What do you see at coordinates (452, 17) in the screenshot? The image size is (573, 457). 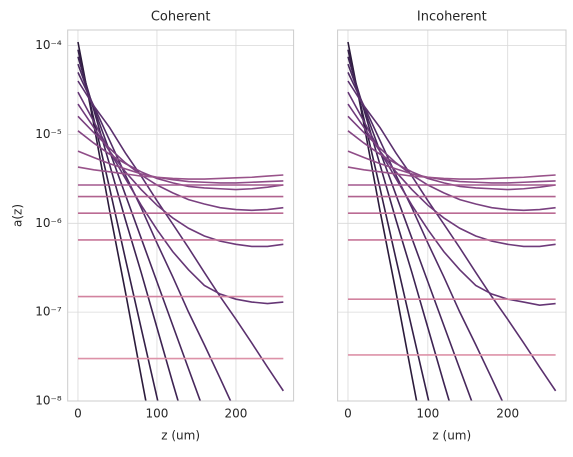 I see `chart-title: Incoherent` at bounding box center [452, 17].